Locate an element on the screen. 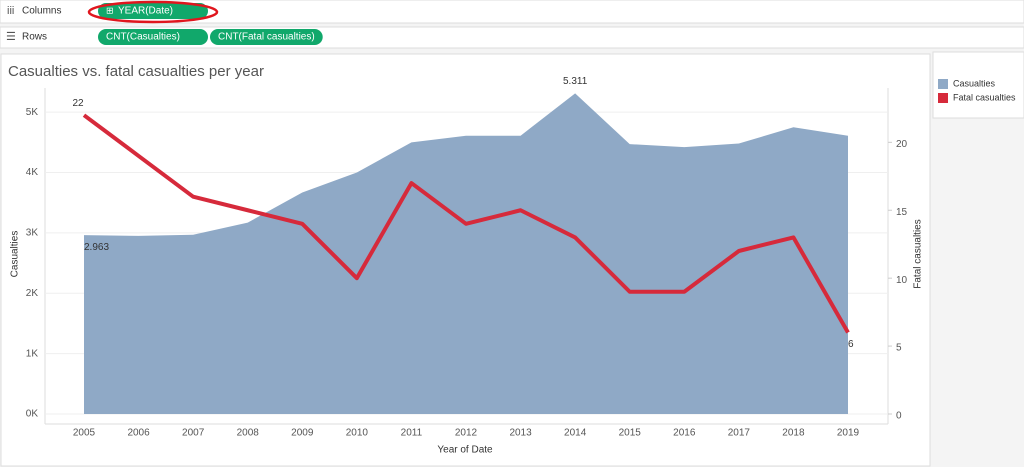 The height and width of the screenshot is (467, 1024). value-label: 5.311 is located at coordinates (575, 81).